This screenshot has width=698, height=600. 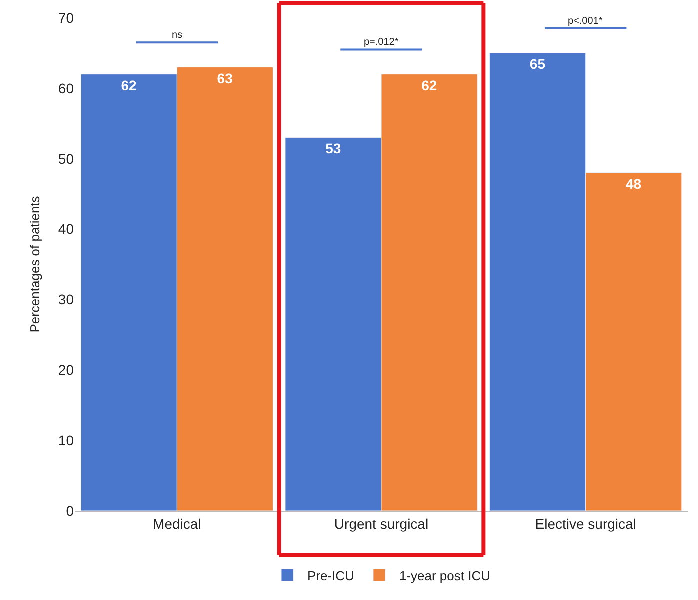 I want to click on data-label: 63, so click(x=225, y=78).